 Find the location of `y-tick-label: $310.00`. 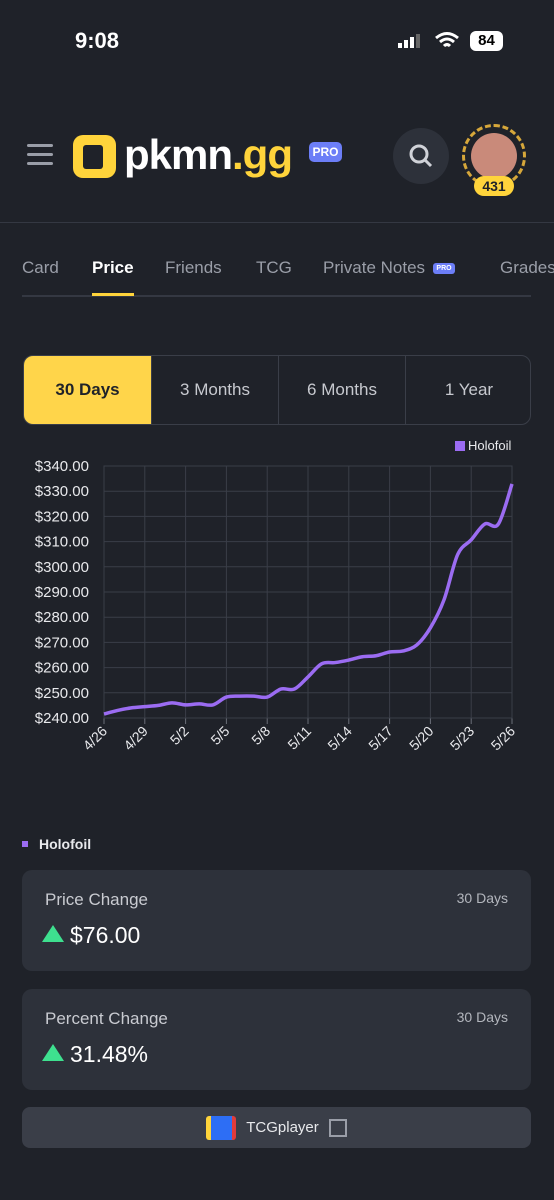

y-tick-label: $310.00 is located at coordinates (62, 542).